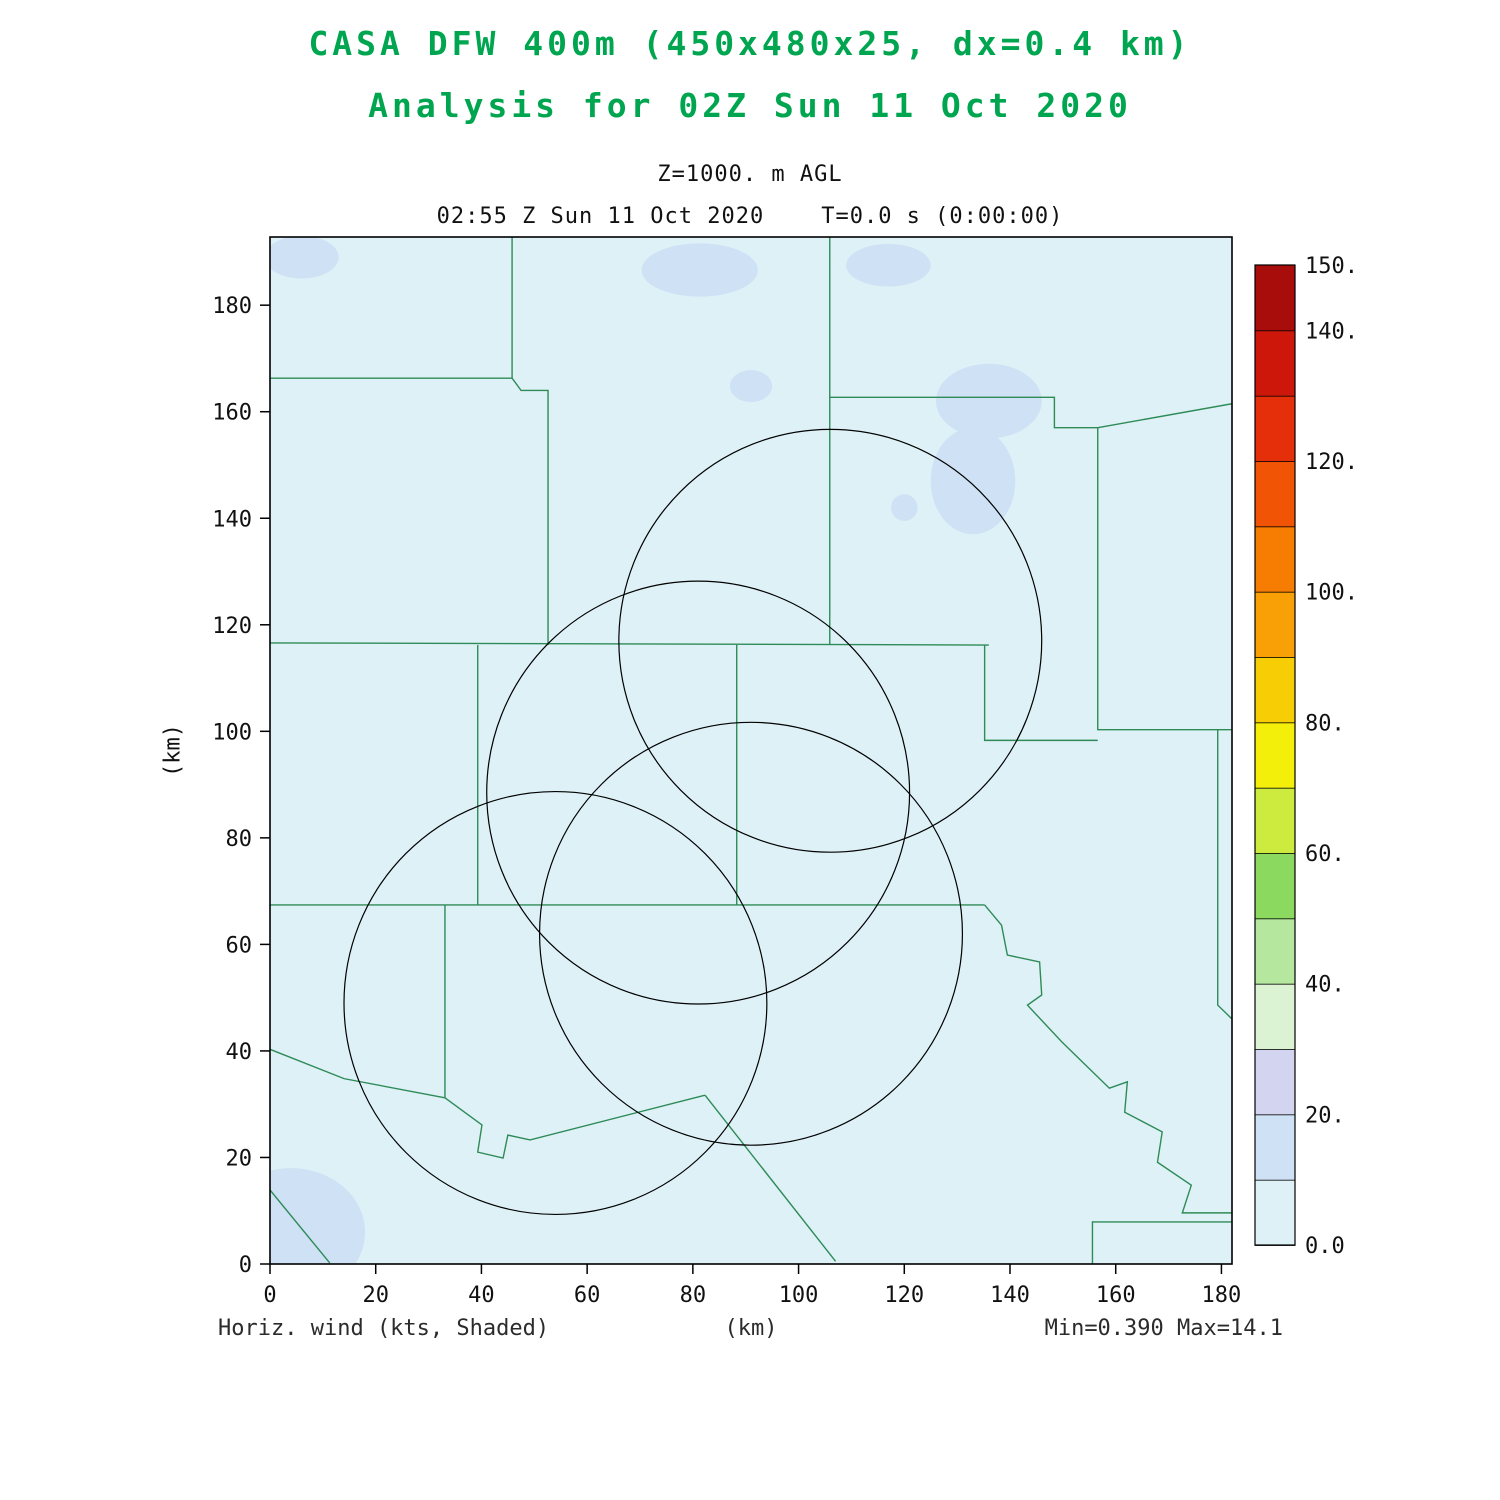 This screenshot has width=1500, height=1500. Describe the element at coordinates (269, 1295) in the screenshot. I see `x-tick-label: 0` at that location.